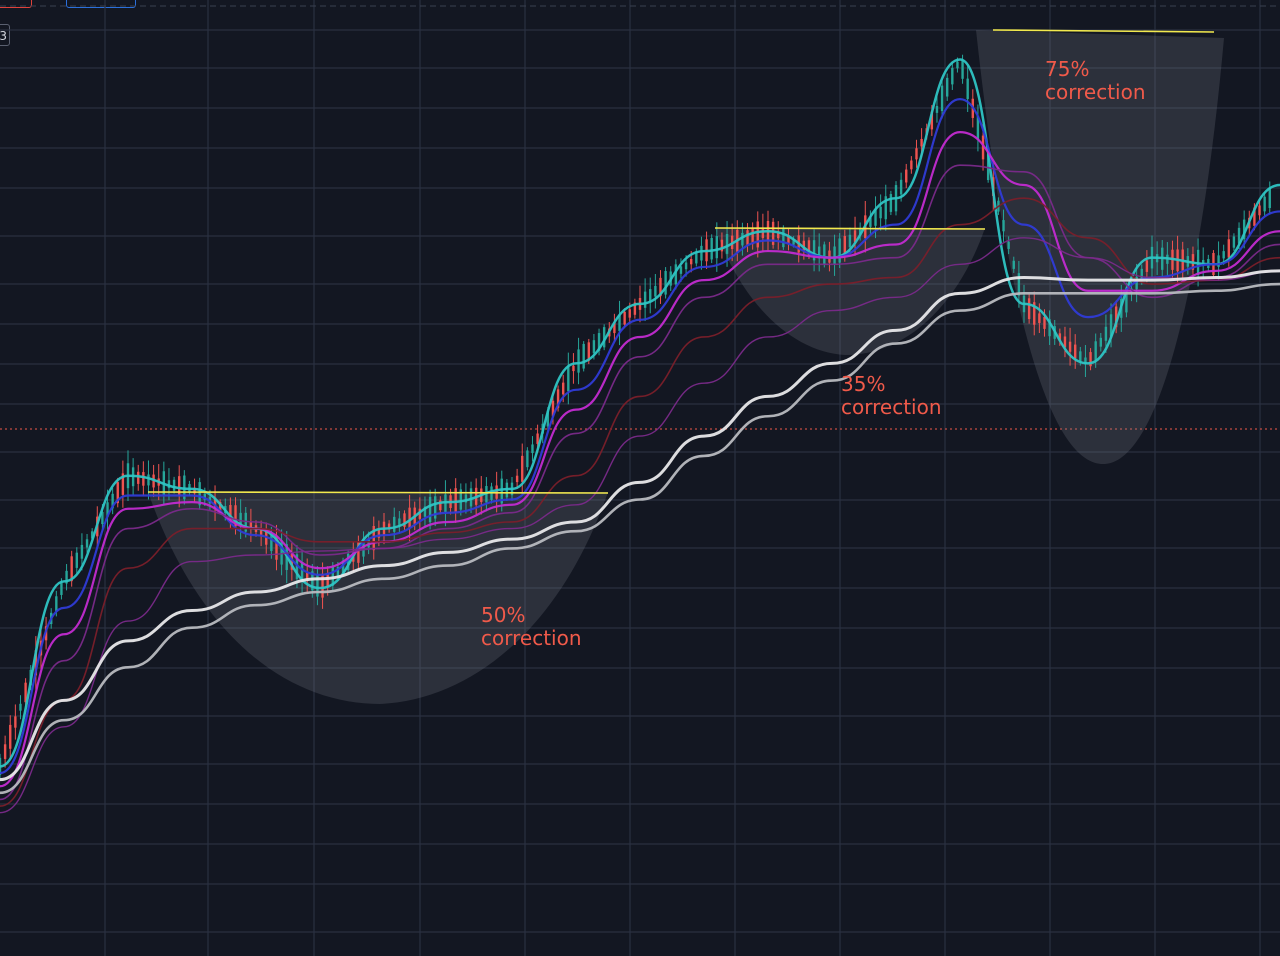  I want to click on side-panel-tab: 3, so click(5, 35).